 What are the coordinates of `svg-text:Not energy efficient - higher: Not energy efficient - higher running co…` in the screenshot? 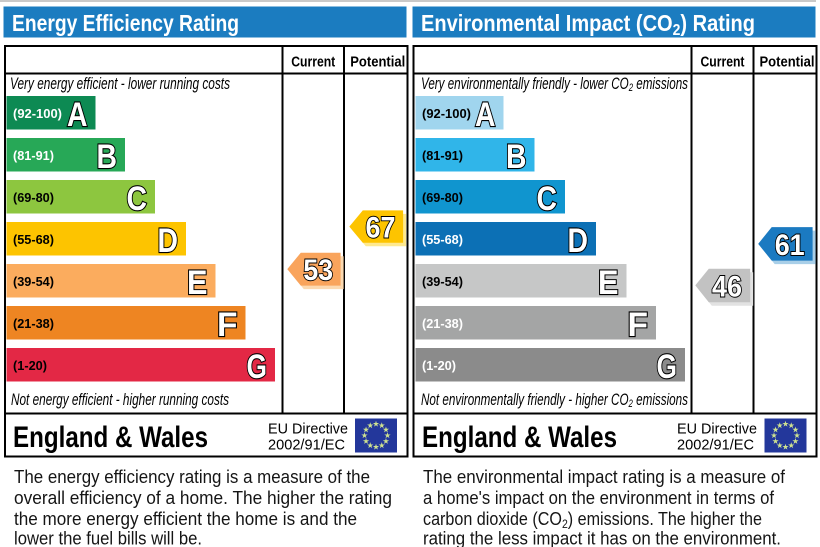 It's located at (120, 400).